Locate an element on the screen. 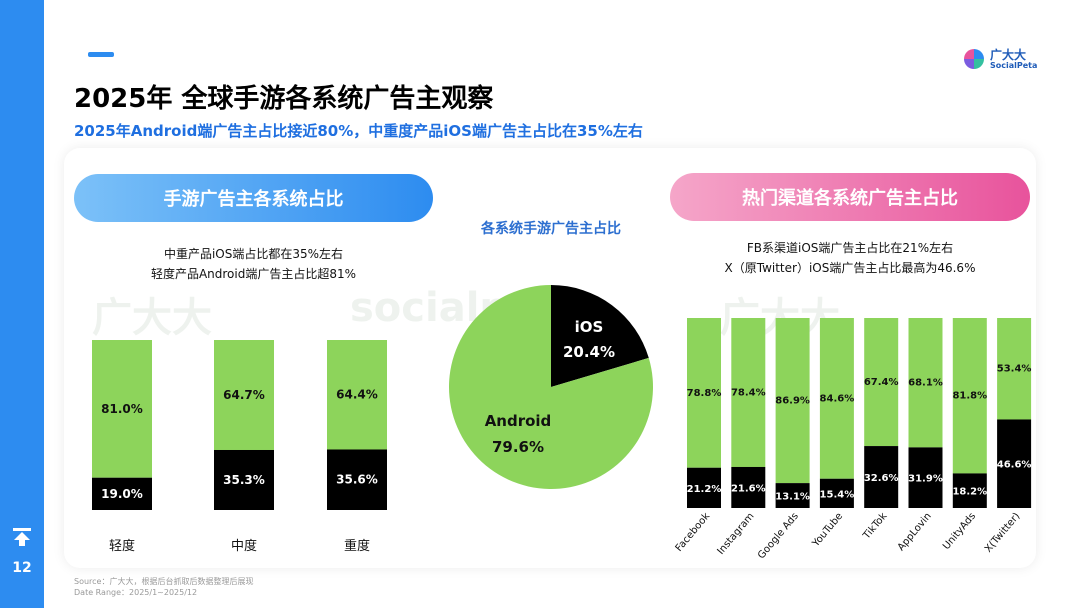 This screenshot has height=608, width=1080. data-label-android: 67.4% is located at coordinates (881, 382).